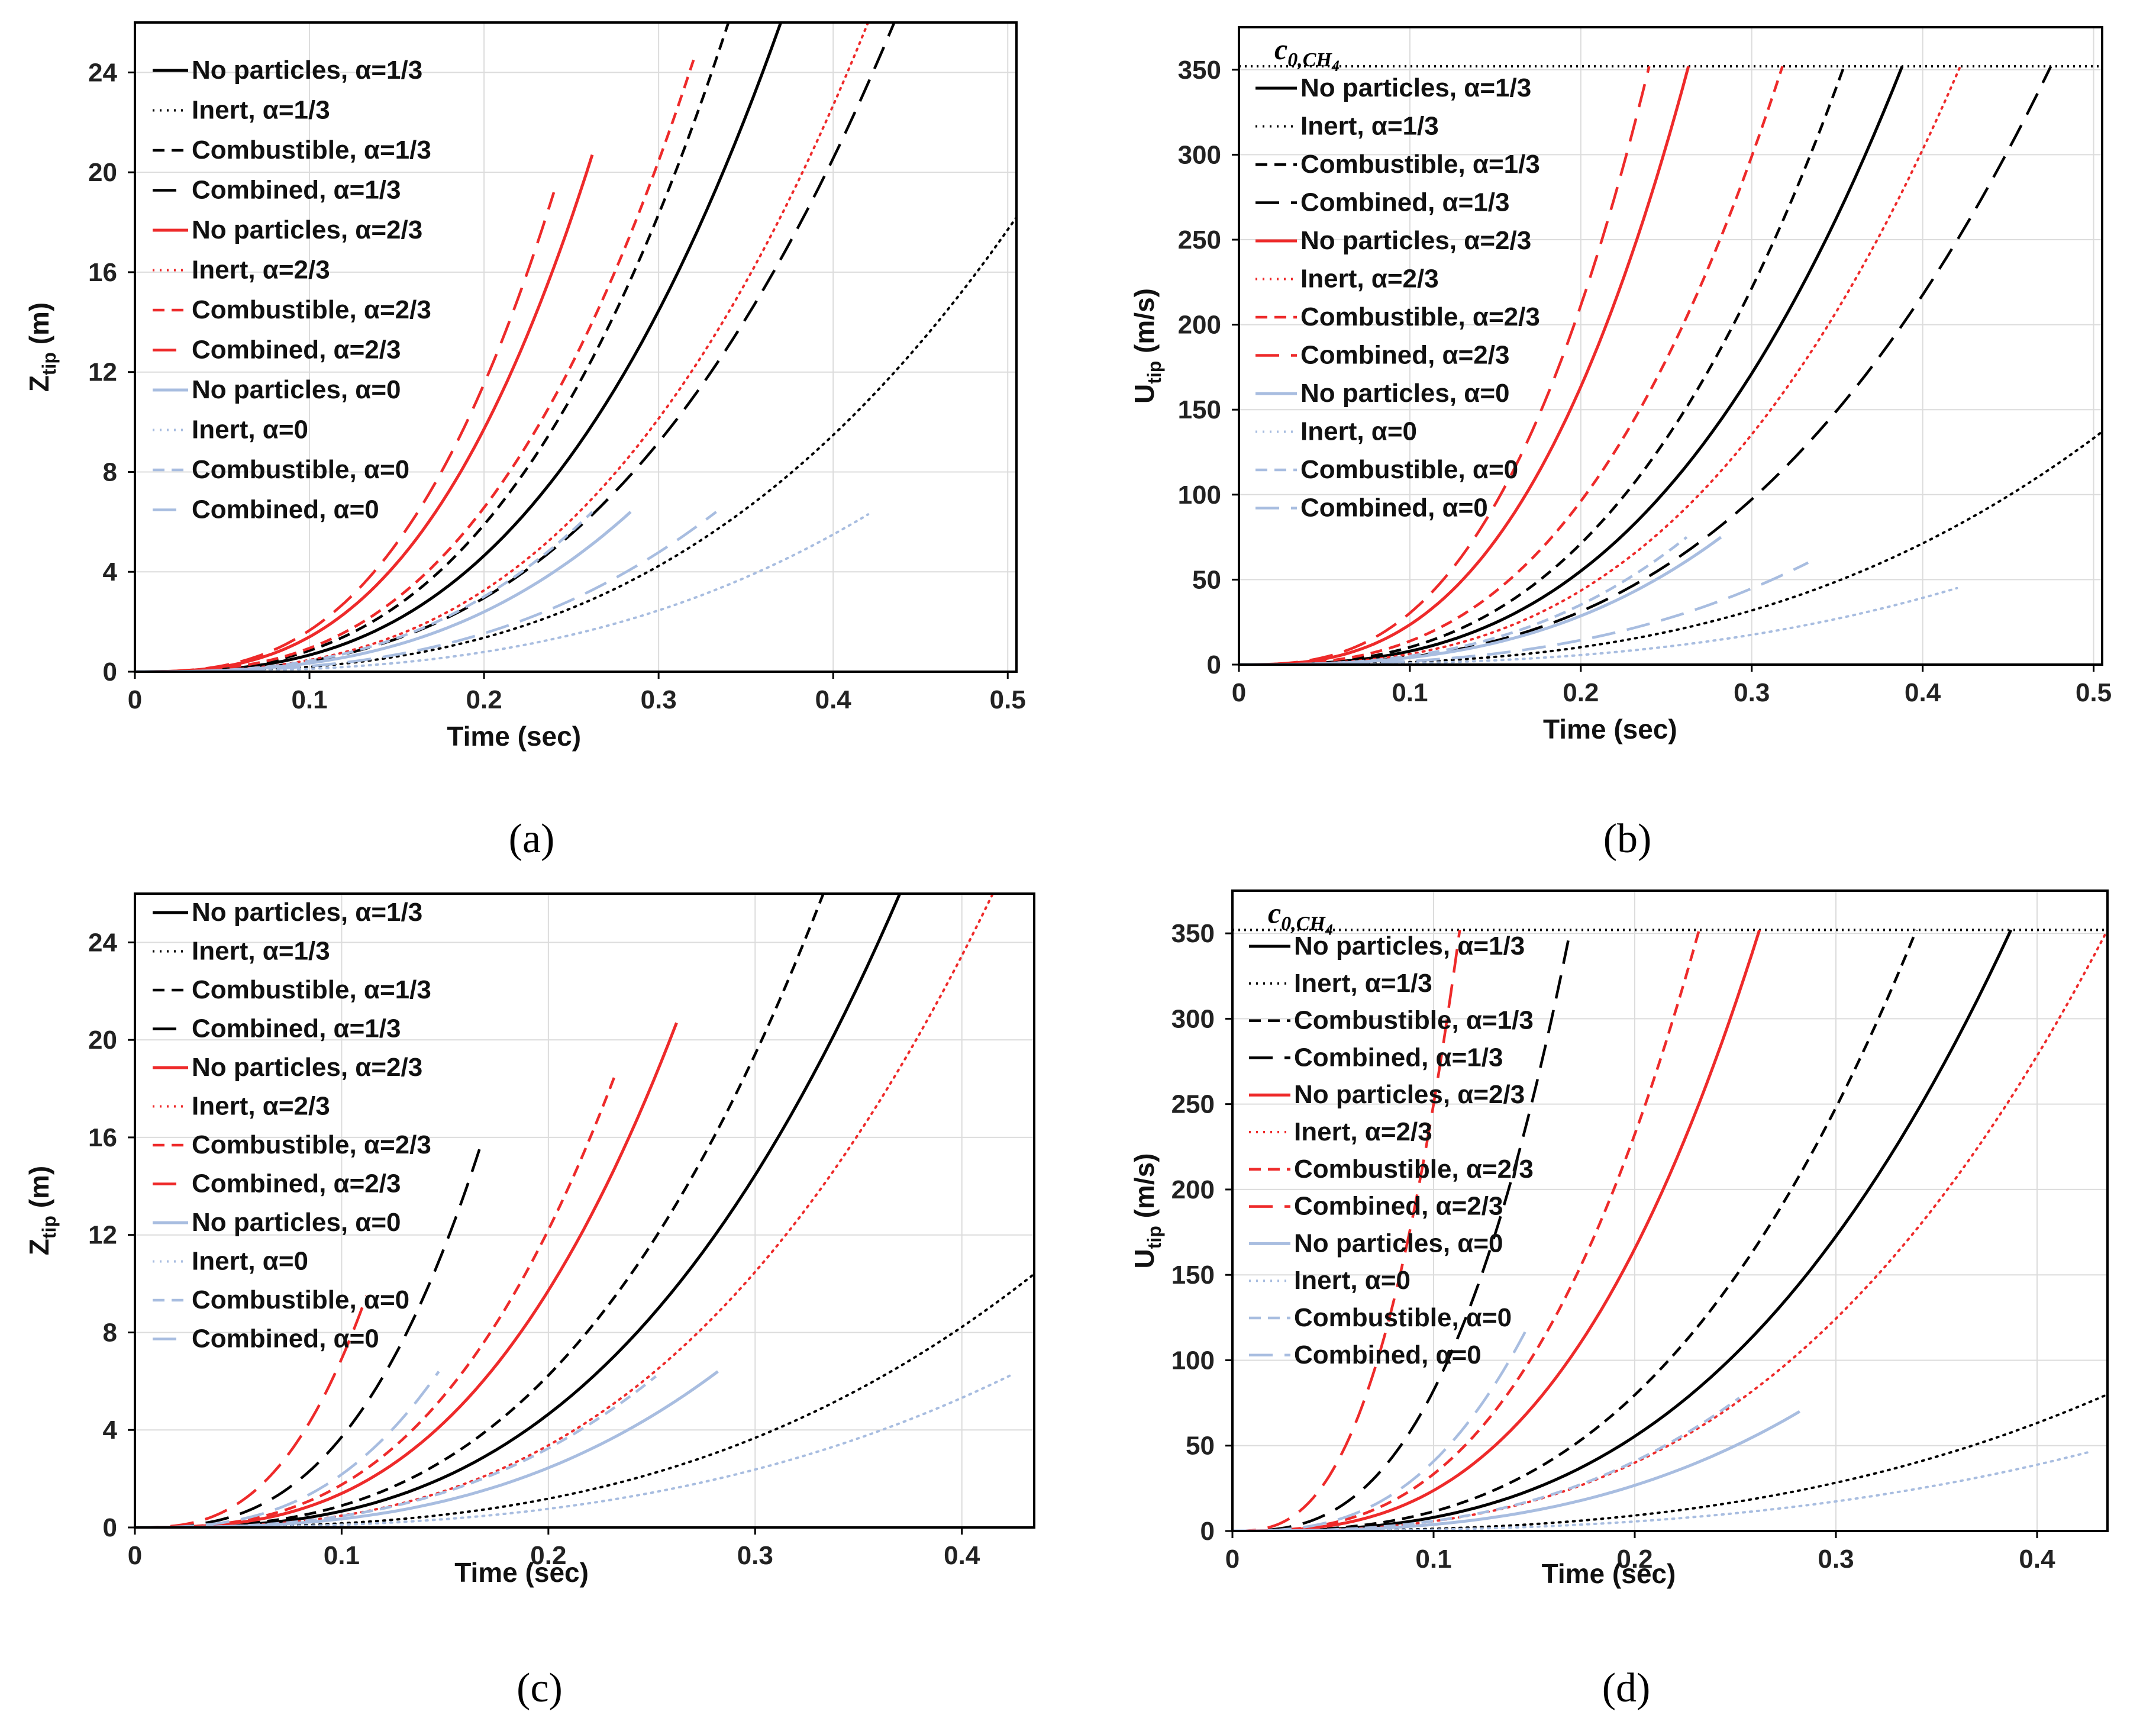 The height and width of the screenshot is (1734, 2156). Describe the element at coordinates (1626, 1688) in the screenshot. I see `panel-caption: (d)` at that location.